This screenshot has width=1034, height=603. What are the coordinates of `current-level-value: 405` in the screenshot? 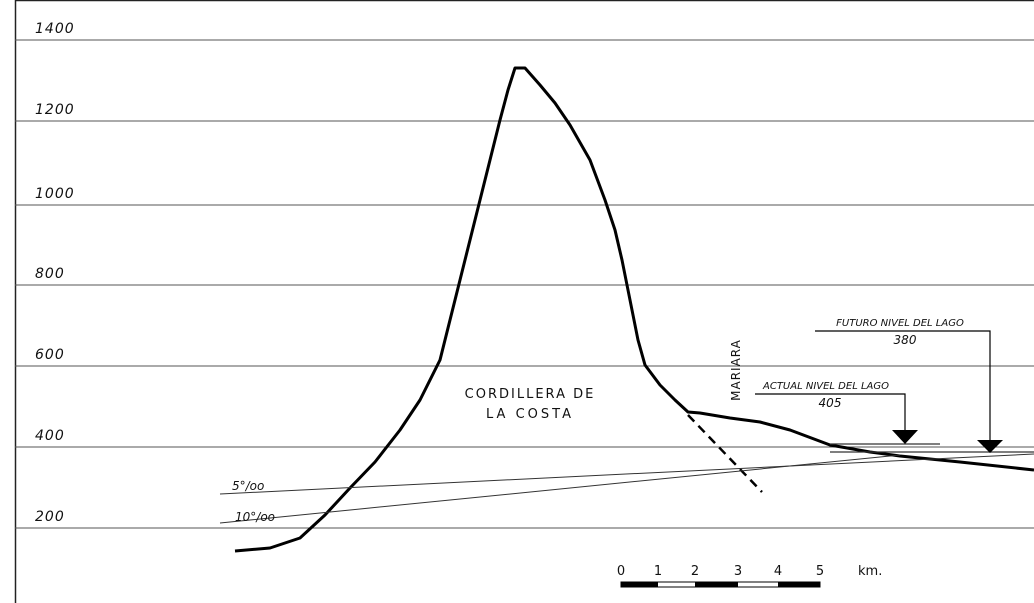 It's located at (830, 403).